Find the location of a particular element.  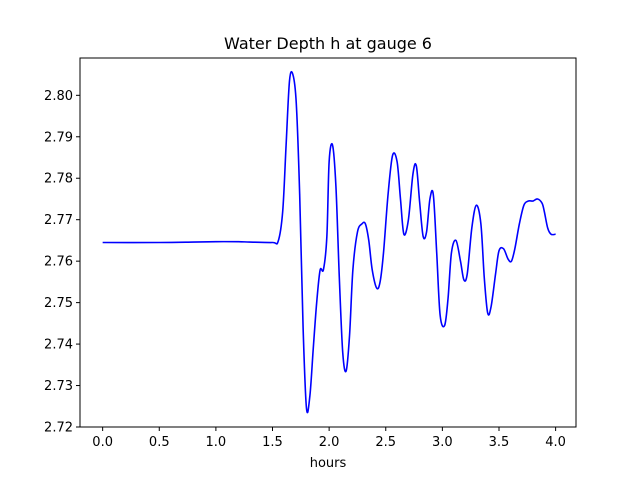

x-tick-label: 3.0 is located at coordinates (442, 442).